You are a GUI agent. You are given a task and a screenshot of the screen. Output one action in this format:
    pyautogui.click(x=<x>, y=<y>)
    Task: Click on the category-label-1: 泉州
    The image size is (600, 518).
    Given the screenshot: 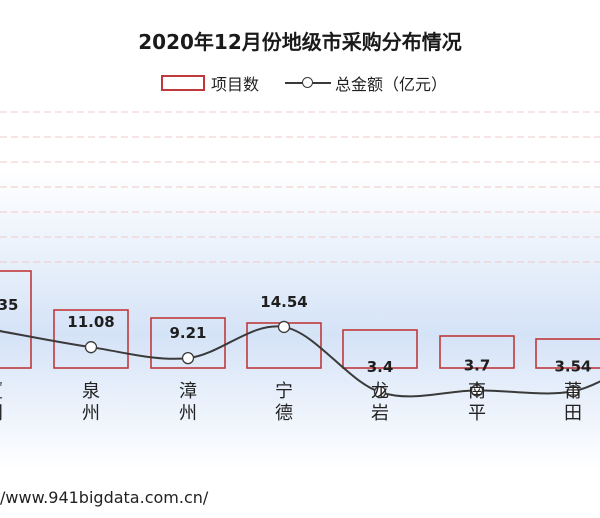 What is the action you would take?
    pyautogui.click(x=91, y=402)
    